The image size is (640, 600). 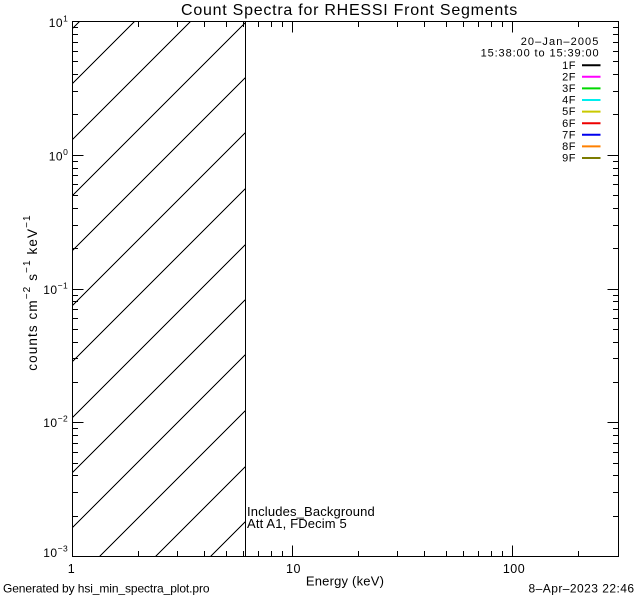 I want to click on svg-text: 2F, so click(x=569, y=77).